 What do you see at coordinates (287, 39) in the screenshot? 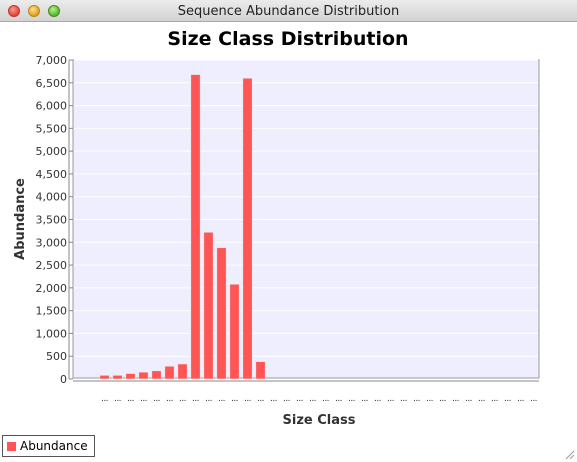
I see `chart-title: Size Class Distribution` at bounding box center [287, 39].